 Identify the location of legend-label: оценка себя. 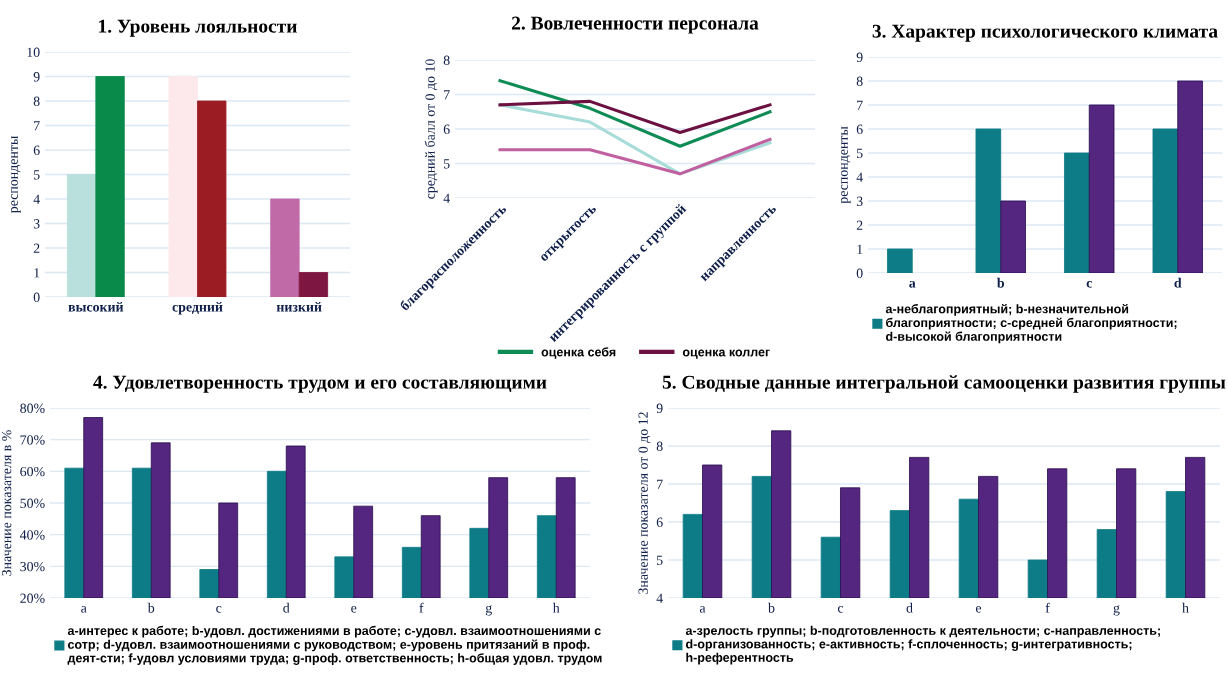
(578, 353).